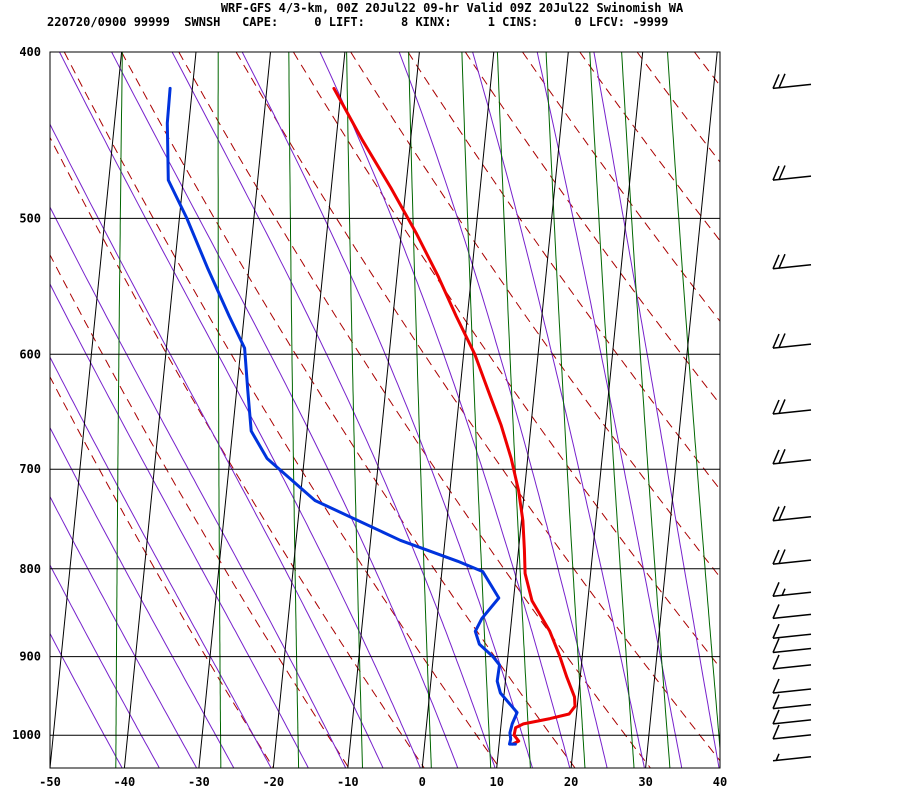 The image size is (900, 800). I want to click on wind-barbs, so click(792, 417).